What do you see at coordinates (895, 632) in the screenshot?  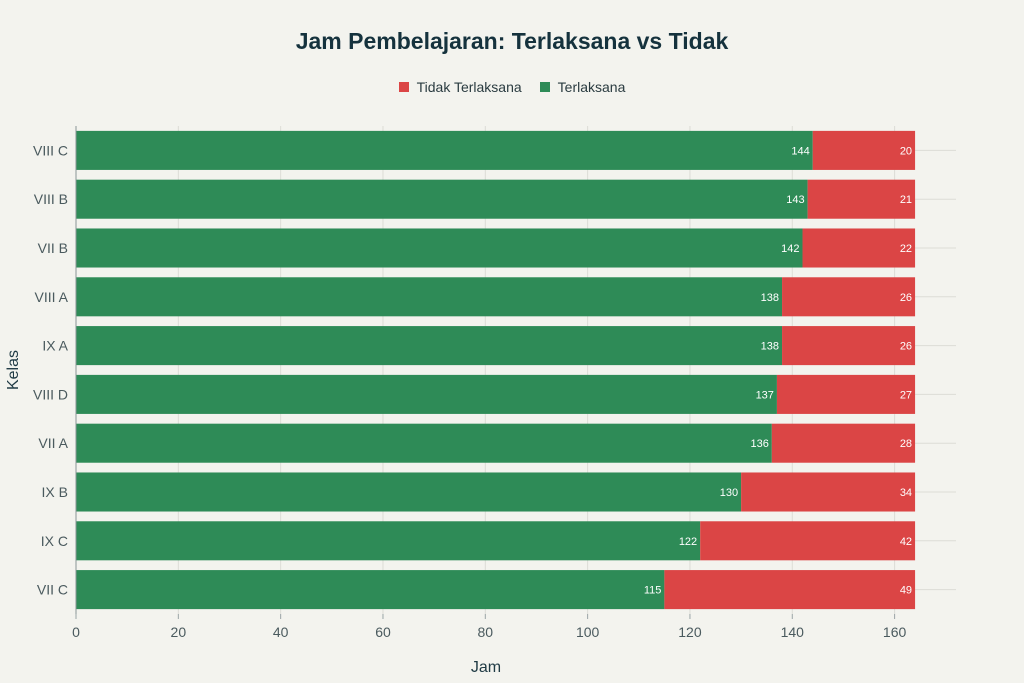 I see `x-tick-label: 160` at bounding box center [895, 632].